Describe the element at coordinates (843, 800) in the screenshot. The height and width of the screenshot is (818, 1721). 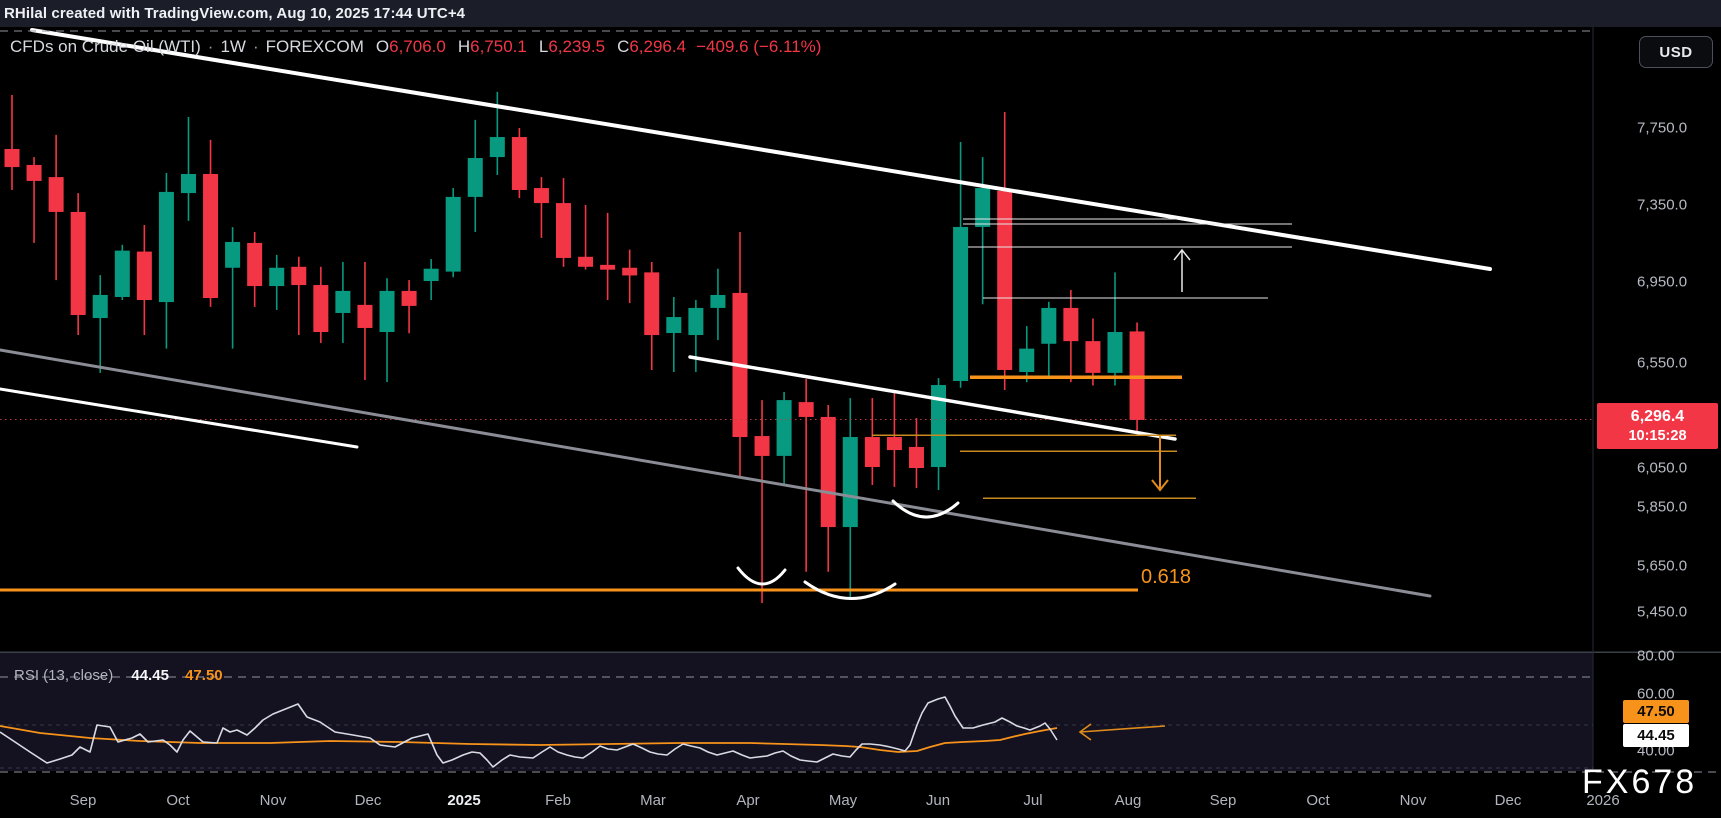
I see `time-axis-label: May` at that location.